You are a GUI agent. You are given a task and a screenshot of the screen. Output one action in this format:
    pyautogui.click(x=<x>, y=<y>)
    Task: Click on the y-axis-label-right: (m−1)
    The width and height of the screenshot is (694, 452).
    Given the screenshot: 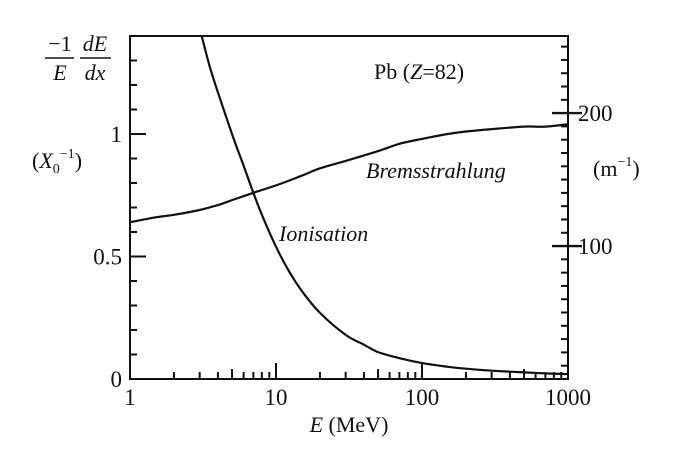 What is the action you would take?
    pyautogui.click(x=616, y=168)
    